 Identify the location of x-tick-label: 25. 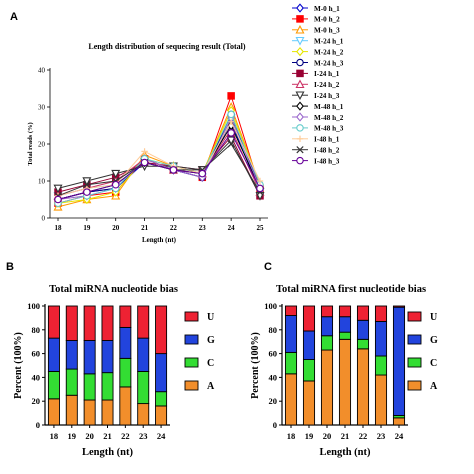
(261, 228).